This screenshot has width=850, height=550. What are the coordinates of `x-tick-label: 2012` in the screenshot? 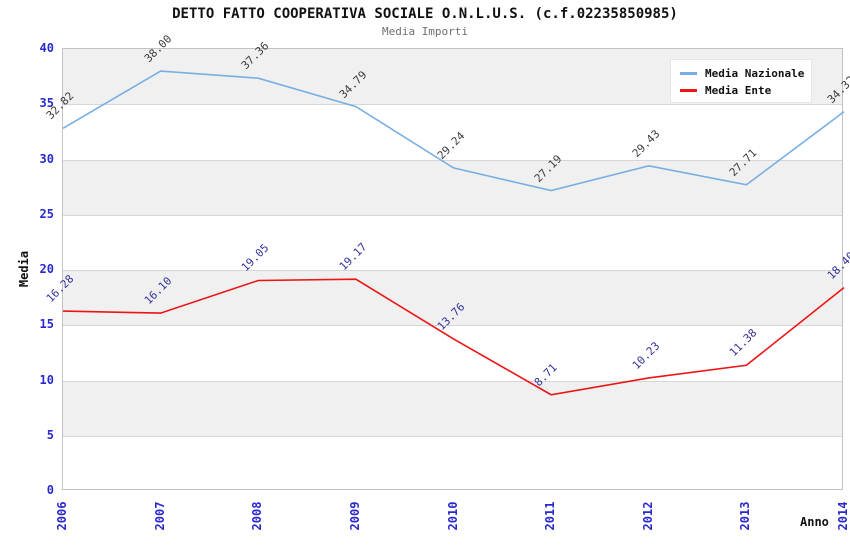 It's located at (647, 516).